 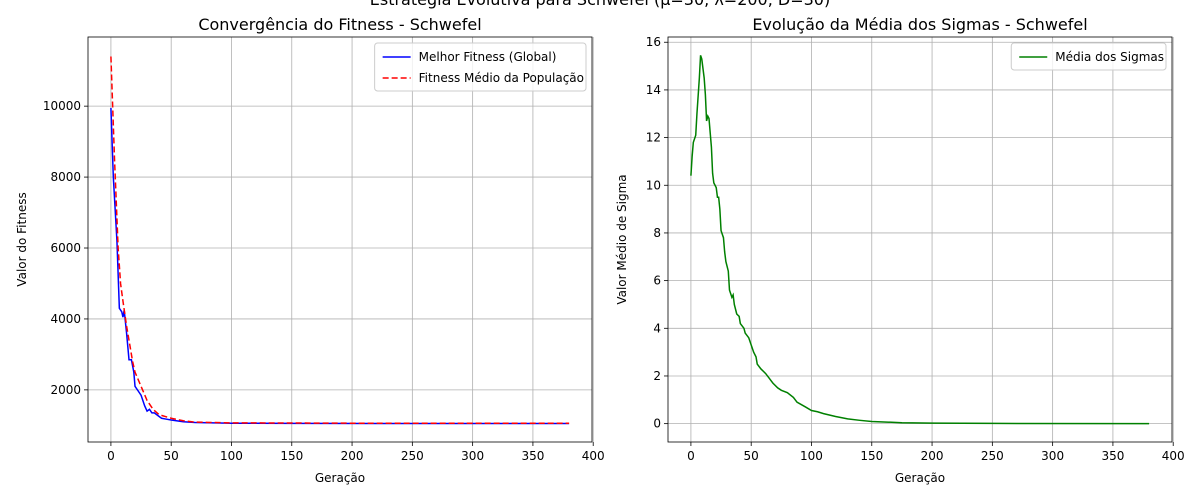 What do you see at coordinates (657, 328) in the screenshot?
I see `y-tick-label: 4` at bounding box center [657, 328].